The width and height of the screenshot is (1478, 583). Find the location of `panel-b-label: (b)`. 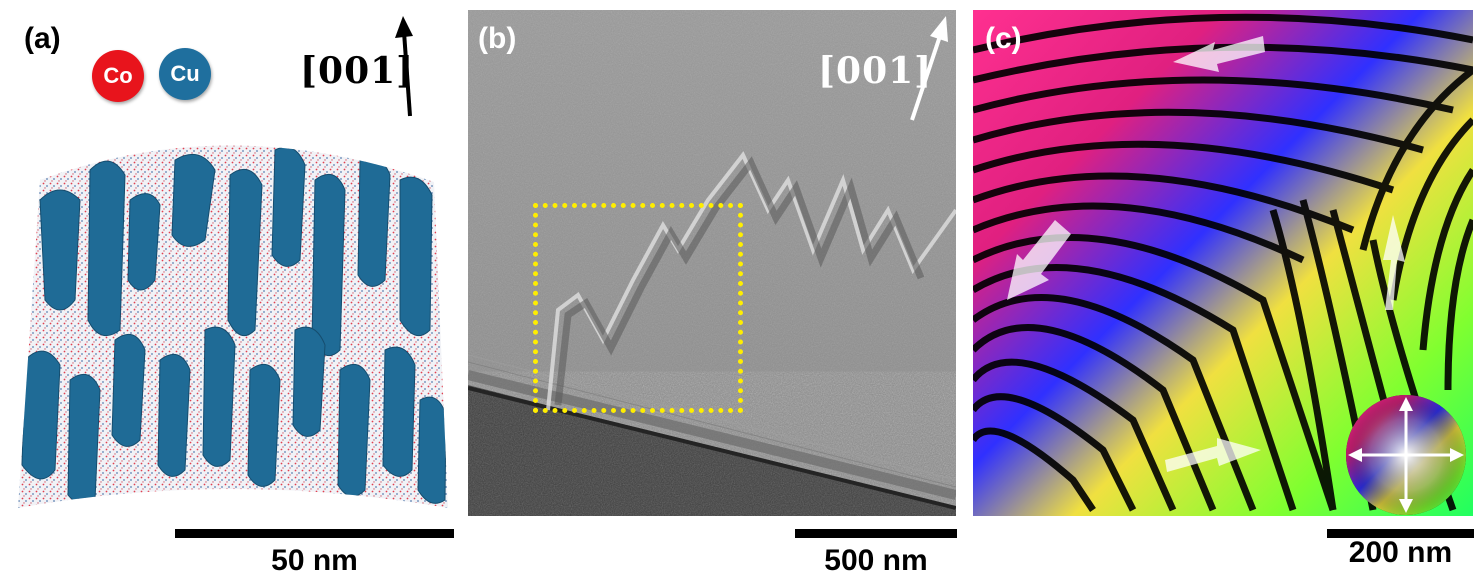

panel-b-label: (b) is located at coordinates (497, 38).